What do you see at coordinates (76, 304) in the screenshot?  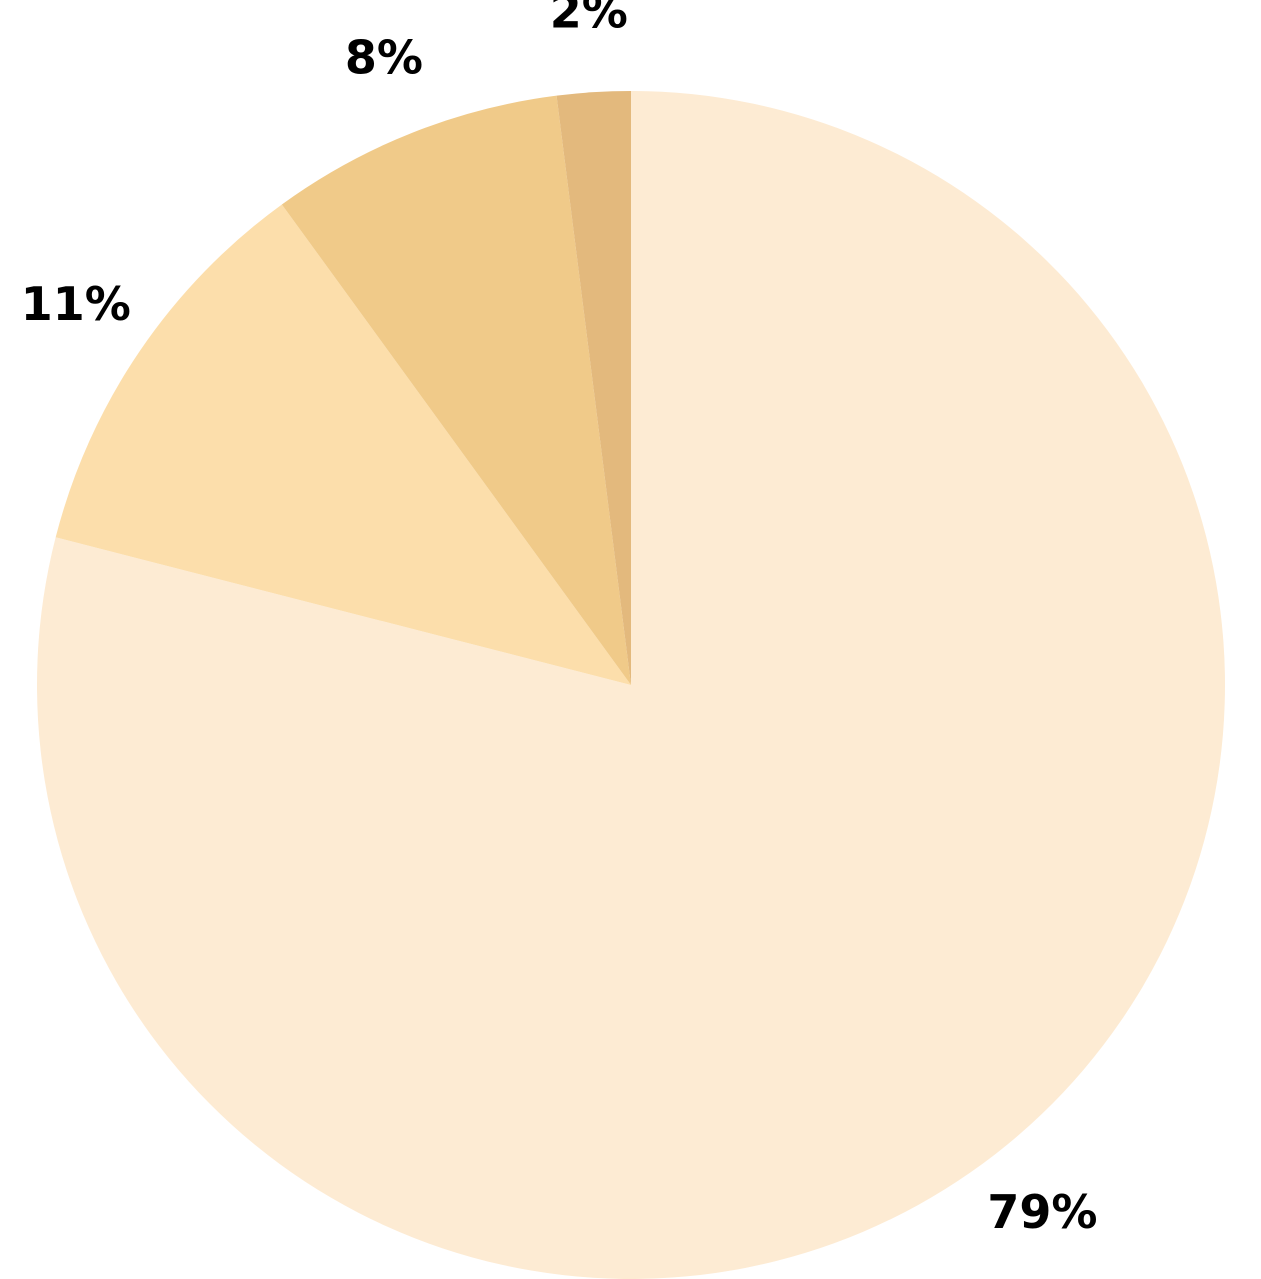 I see `data-label: 11%` at bounding box center [76, 304].